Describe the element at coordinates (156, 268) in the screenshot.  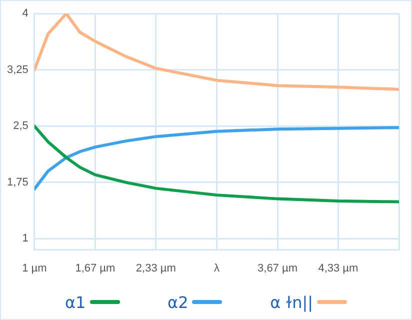
I see `x-tick-label: 2,33 µm` at that location.